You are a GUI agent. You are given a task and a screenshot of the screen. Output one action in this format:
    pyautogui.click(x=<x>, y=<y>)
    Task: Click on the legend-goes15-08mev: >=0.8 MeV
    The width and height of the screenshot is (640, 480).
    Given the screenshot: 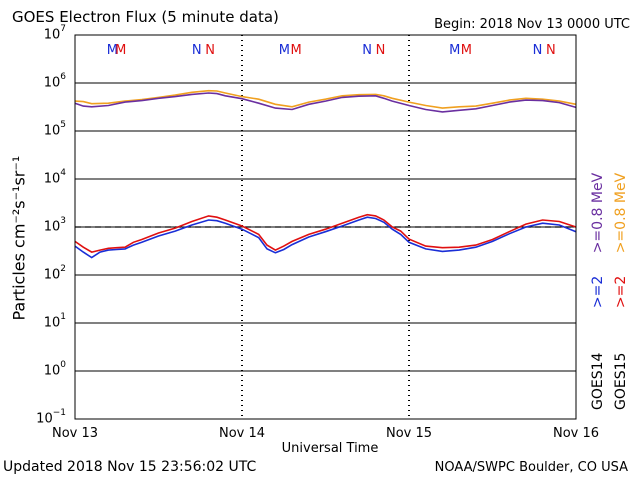 What is the action you would take?
    pyautogui.click(x=621, y=213)
    